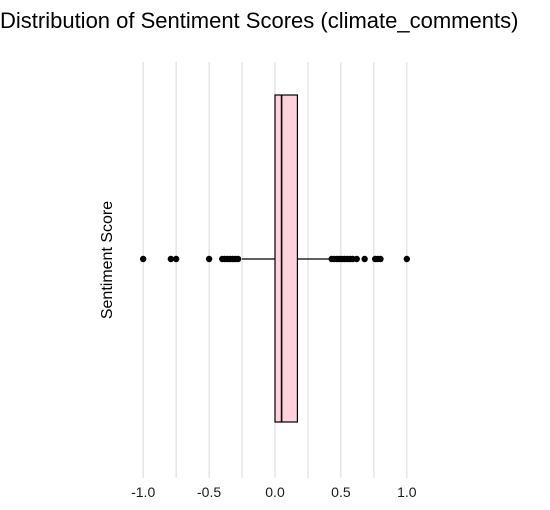  I want to click on x-tick-label: 0.0, so click(275, 492).